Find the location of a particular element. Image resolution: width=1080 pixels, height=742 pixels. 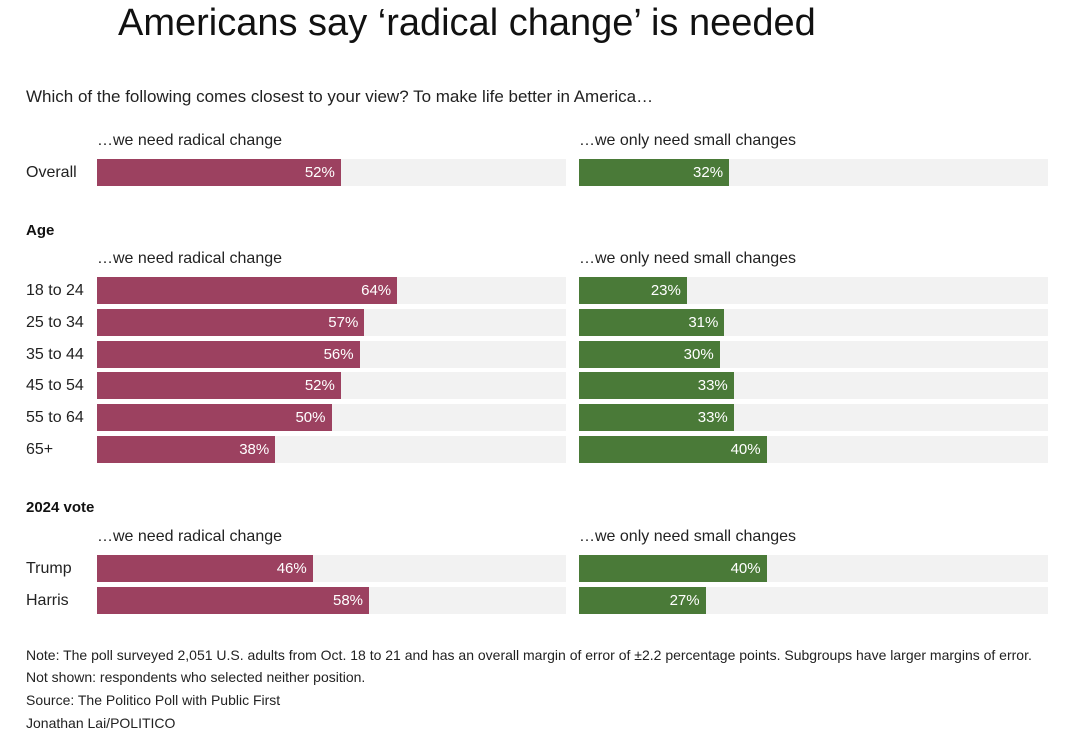

bar-radical: 50% is located at coordinates (214, 418).